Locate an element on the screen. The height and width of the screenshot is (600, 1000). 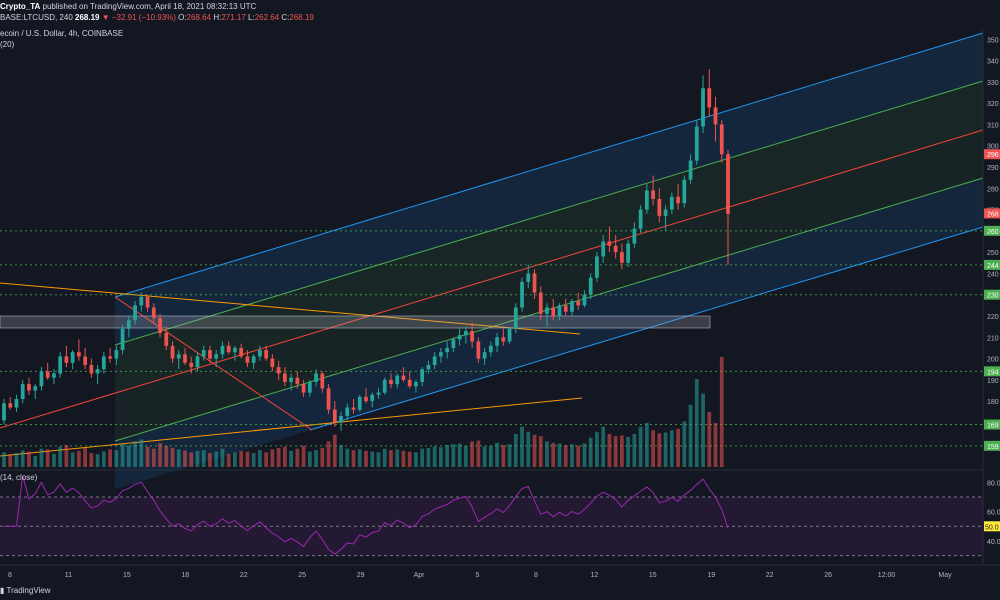
time-axis: 8 11 15 18 22 25 29 Apr 5 8 12 15 19 22 26 12:00 May is located at coordinates (480, 575).